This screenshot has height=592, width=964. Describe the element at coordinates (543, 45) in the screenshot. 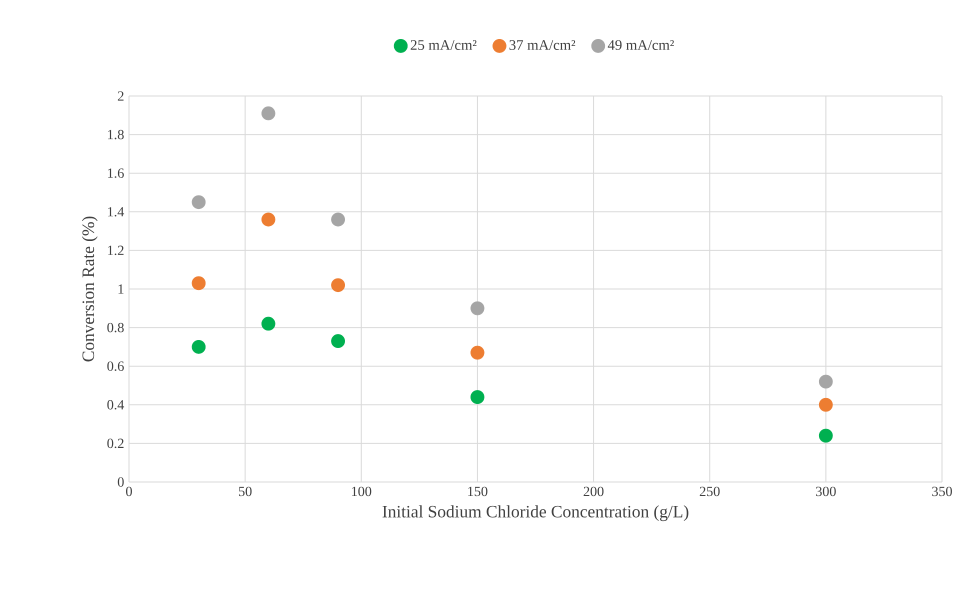

I see `legend-label: 37 mA/cm²` at that location.